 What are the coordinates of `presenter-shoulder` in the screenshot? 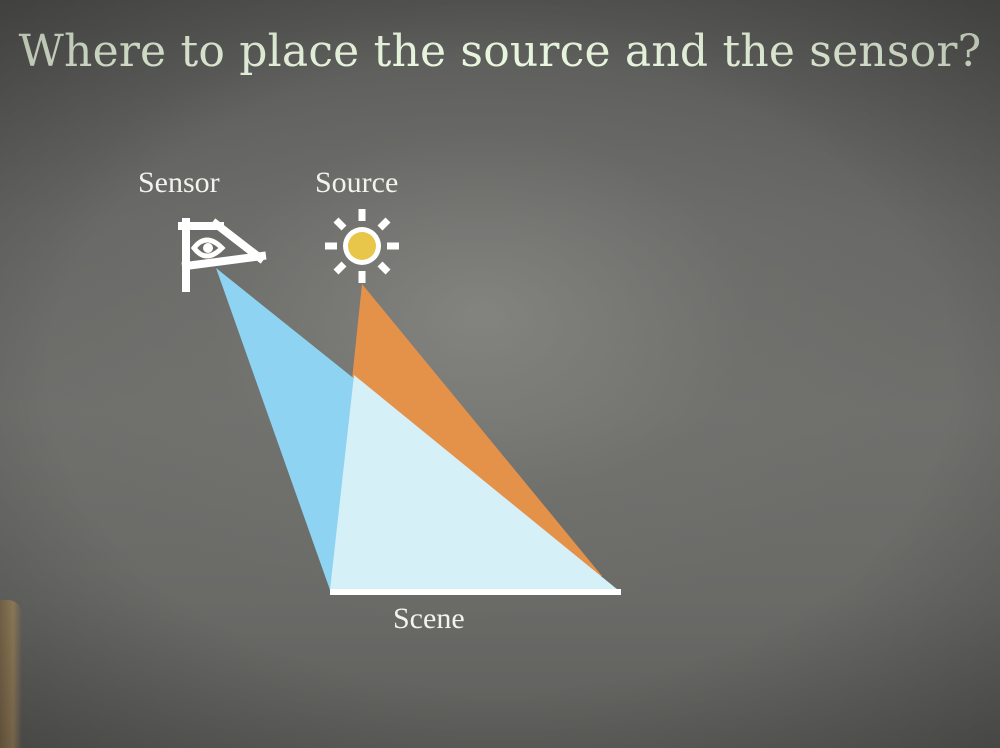 It's located at (11, 674).